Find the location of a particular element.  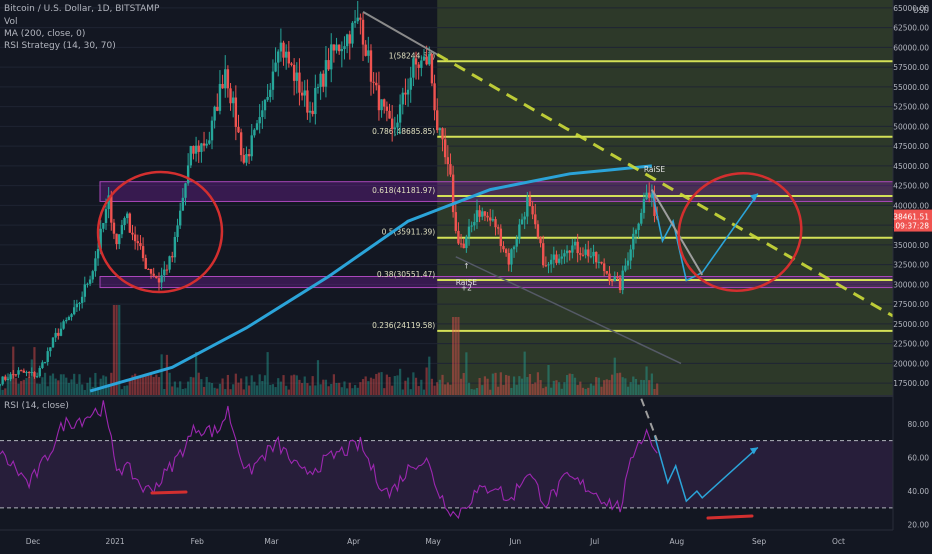

ma-legend: MA (200, close, 0) is located at coordinates (45, 34).